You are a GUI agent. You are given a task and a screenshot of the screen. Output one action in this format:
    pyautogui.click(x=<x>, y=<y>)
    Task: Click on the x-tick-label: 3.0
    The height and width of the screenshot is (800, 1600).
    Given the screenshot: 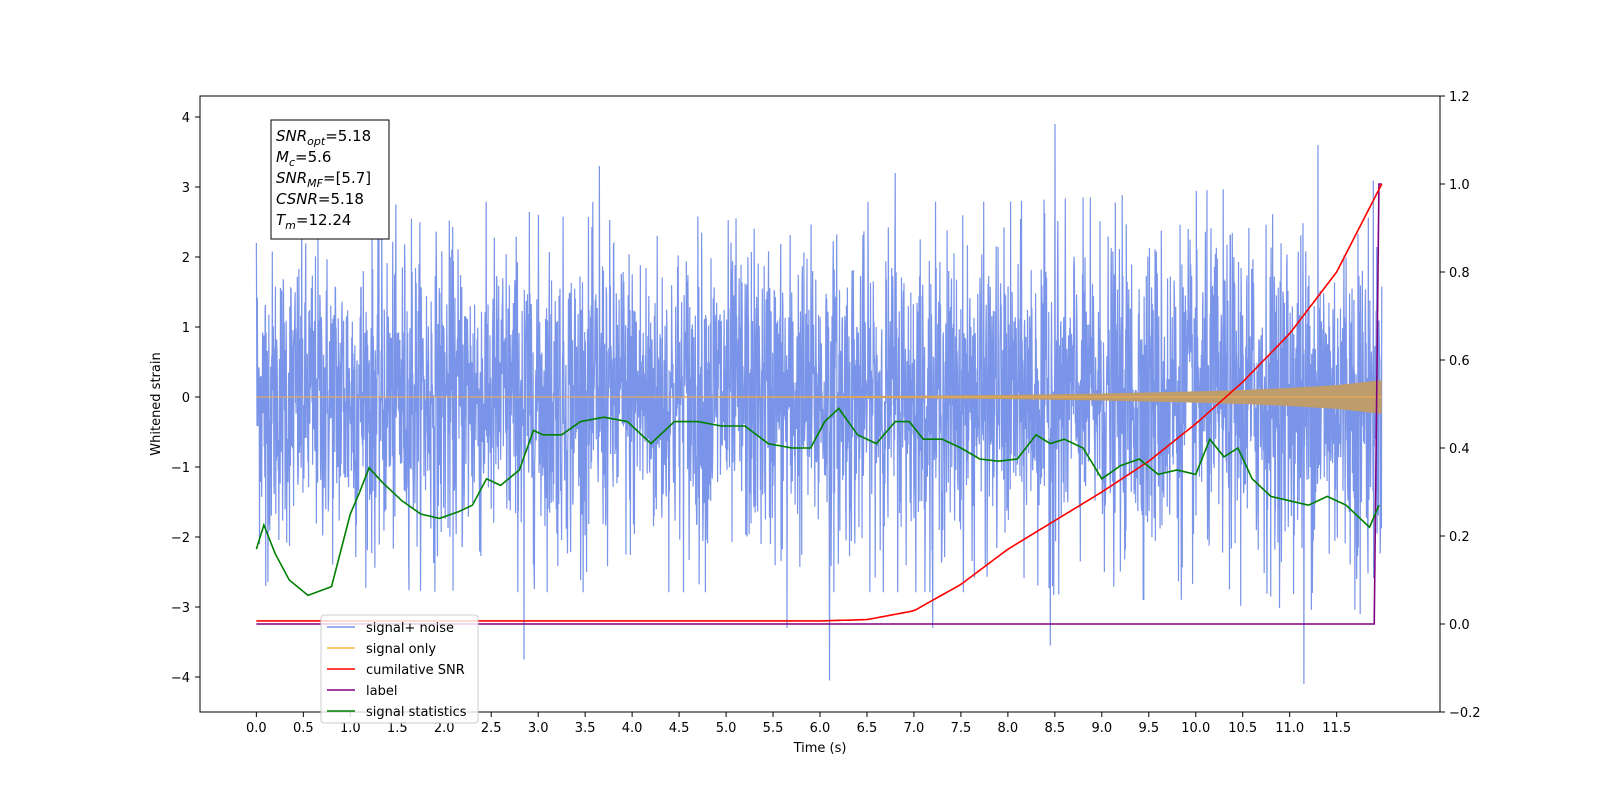 What is the action you would take?
    pyautogui.click(x=538, y=728)
    